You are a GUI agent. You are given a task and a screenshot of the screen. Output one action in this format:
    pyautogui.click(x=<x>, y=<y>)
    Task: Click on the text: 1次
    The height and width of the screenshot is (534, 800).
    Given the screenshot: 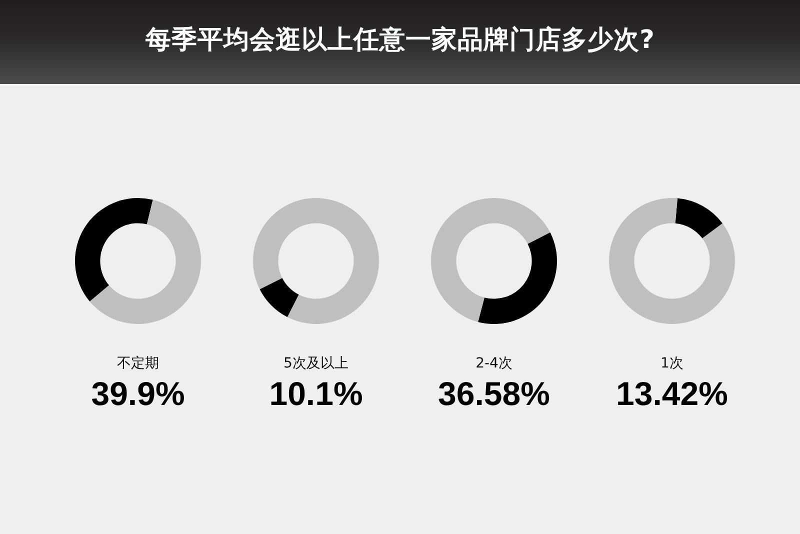 What is the action you would take?
    pyautogui.click(x=672, y=364)
    